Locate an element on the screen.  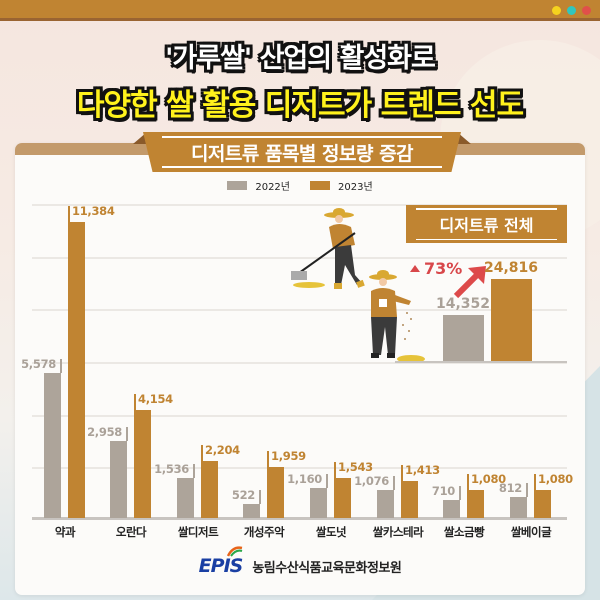
footer: EPIS 농림수산식품교육문화정보원 is located at coordinates (300, 561).